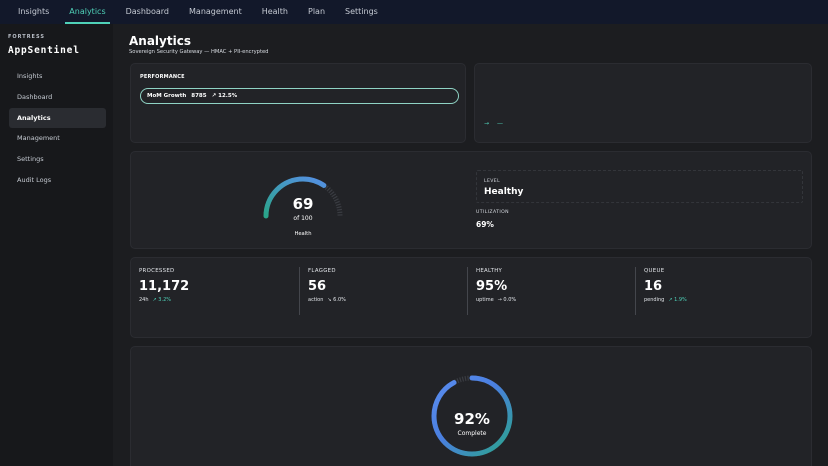 The image size is (828, 466). Describe the element at coordinates (493, 123) in the screenshot. I see `card-arrows: → —` at that location.